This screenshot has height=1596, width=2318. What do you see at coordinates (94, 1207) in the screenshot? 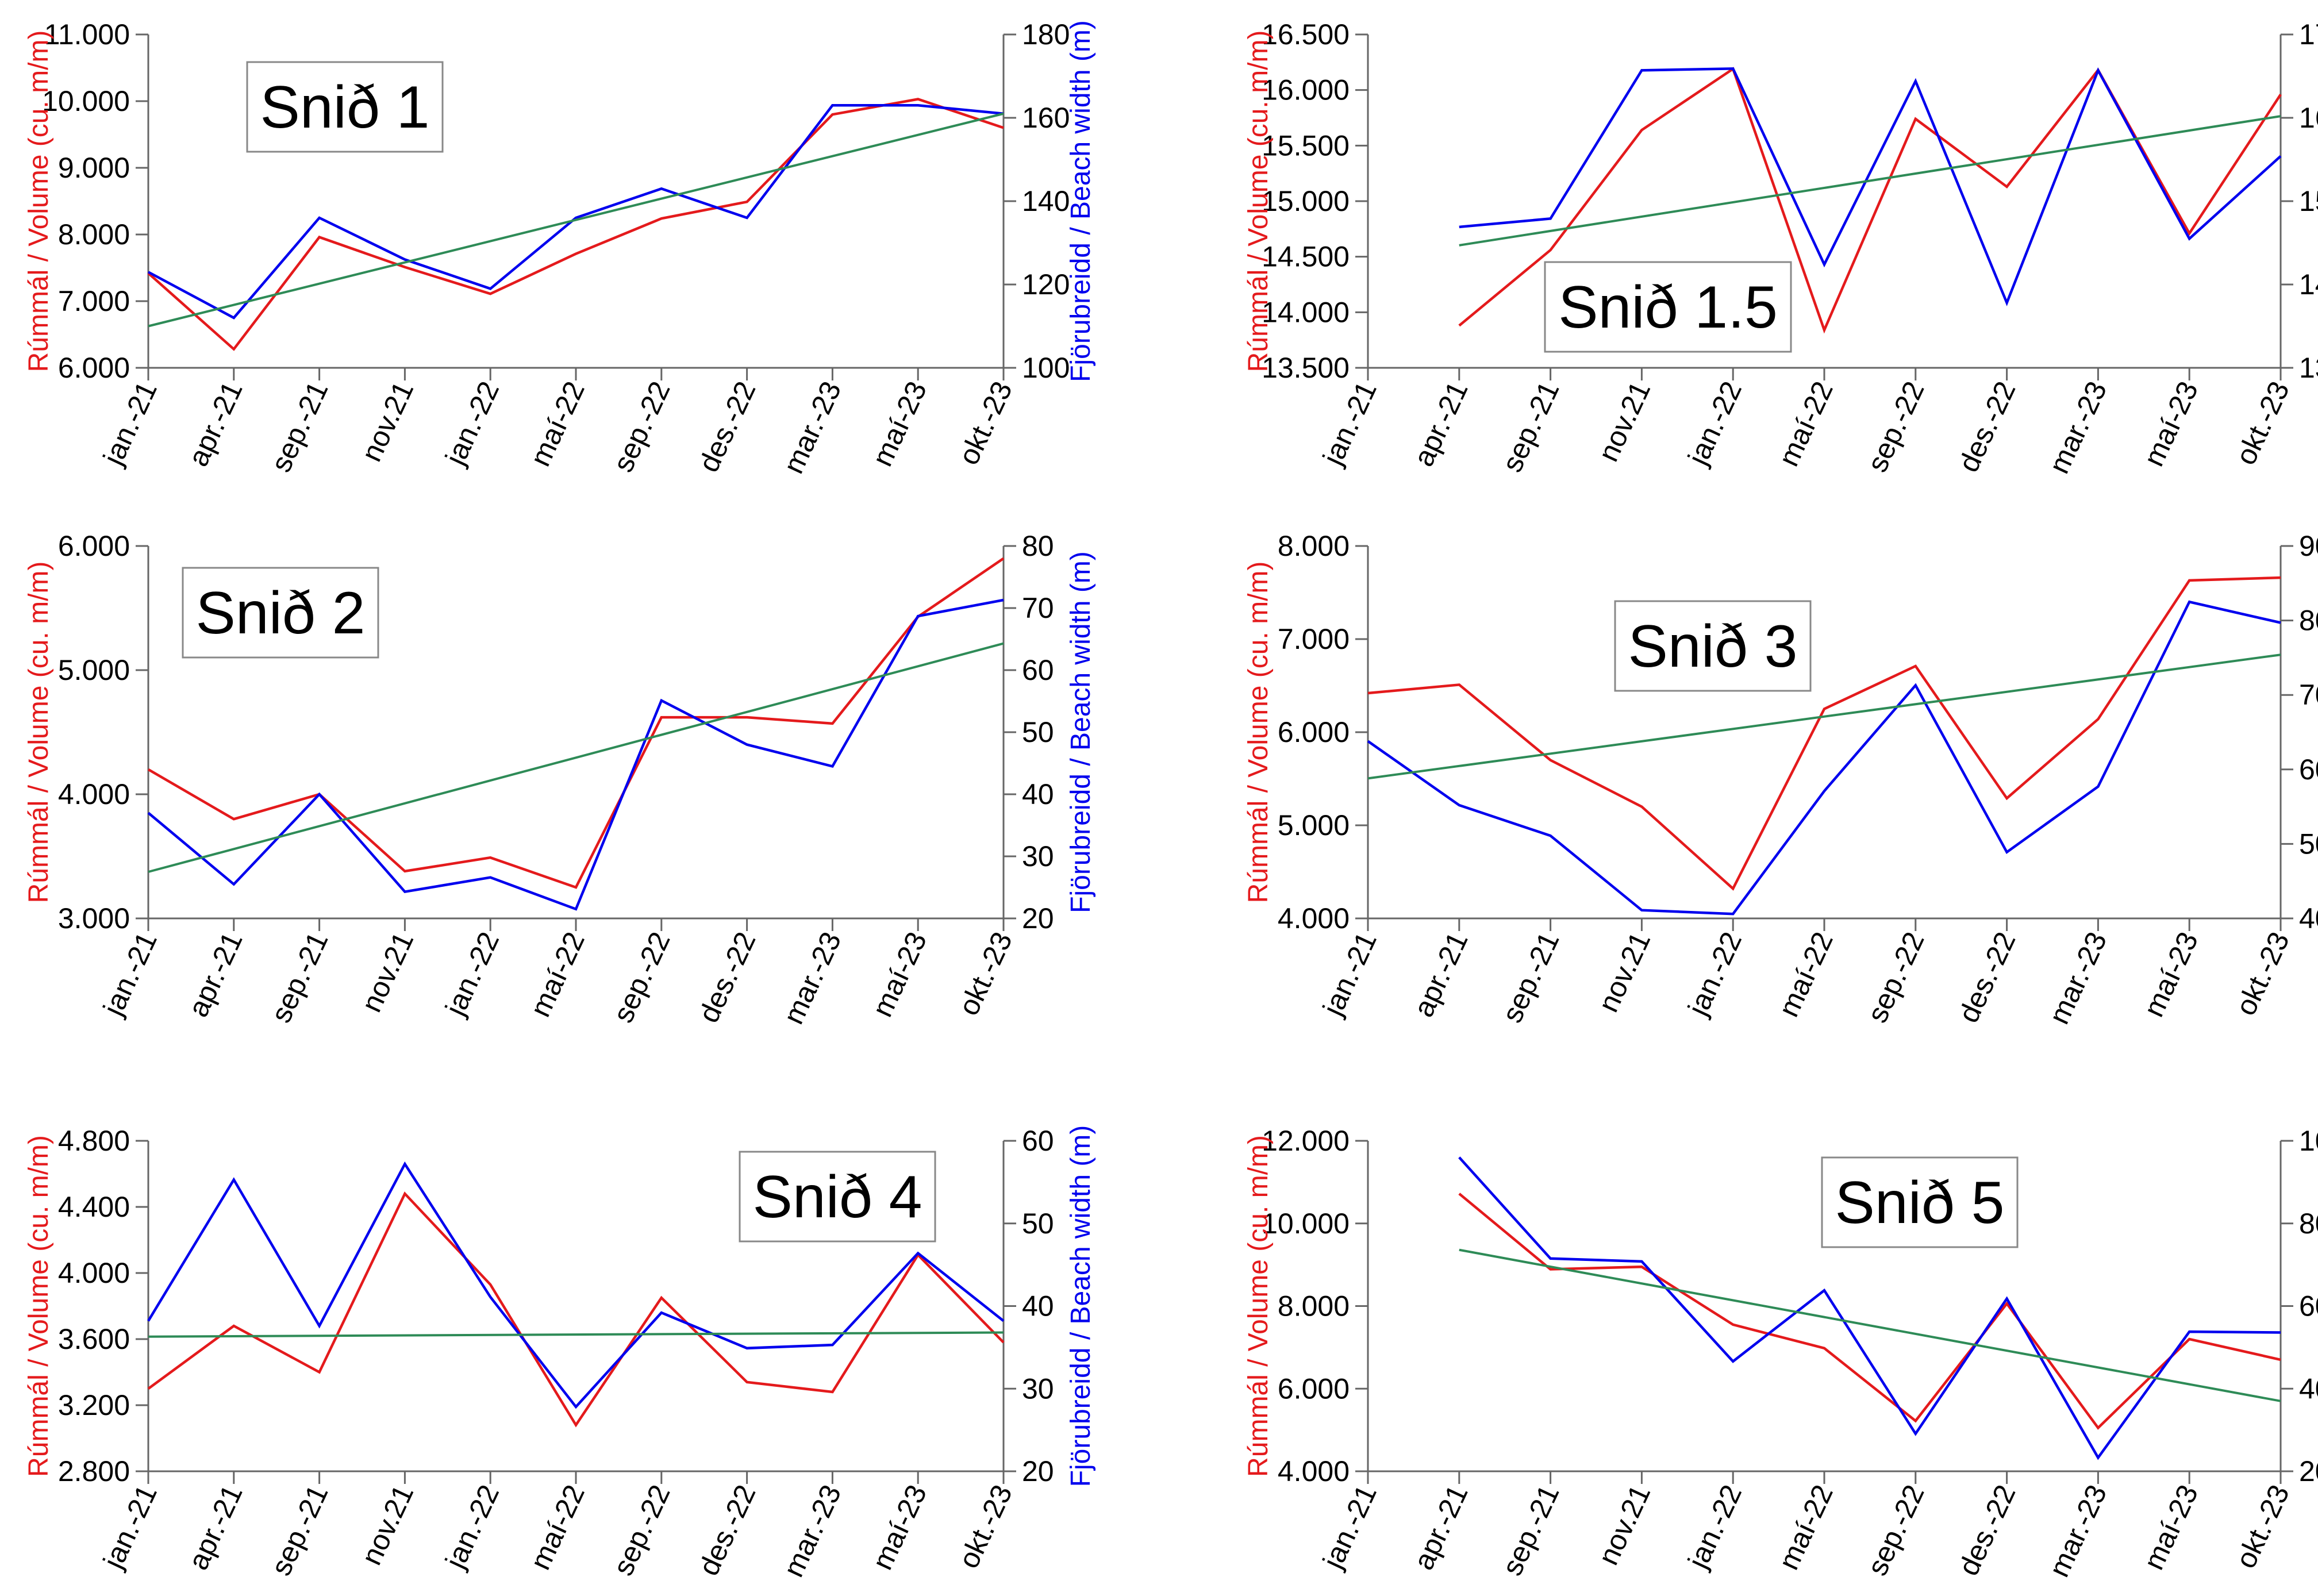
I see `left-tick-label: 4.400` at bounding box center [94, 1207].